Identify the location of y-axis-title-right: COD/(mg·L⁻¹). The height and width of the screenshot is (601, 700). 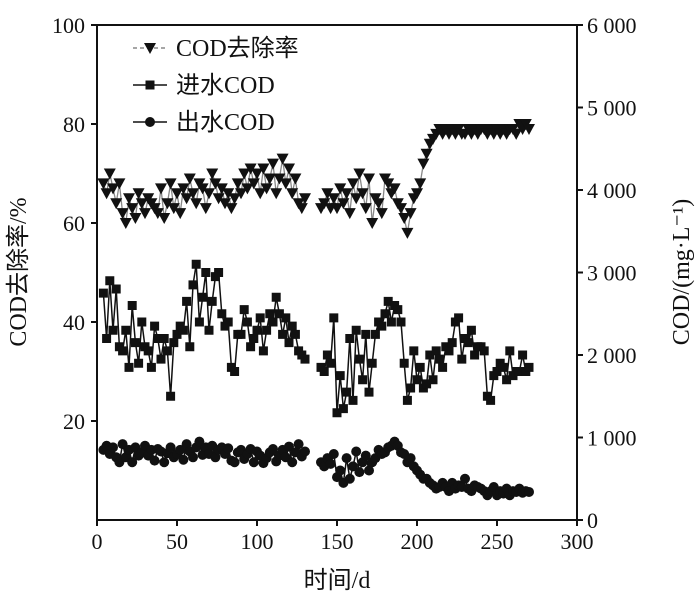
(682, 272).